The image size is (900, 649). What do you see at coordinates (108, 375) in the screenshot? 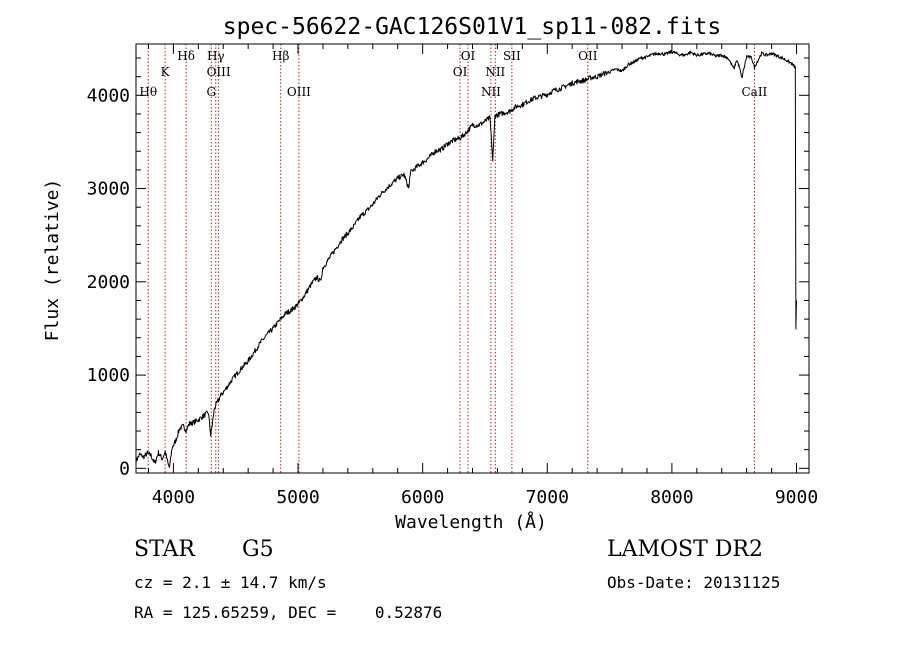
I see `y-tick-label: 1000` at bounding box center [108, 375].